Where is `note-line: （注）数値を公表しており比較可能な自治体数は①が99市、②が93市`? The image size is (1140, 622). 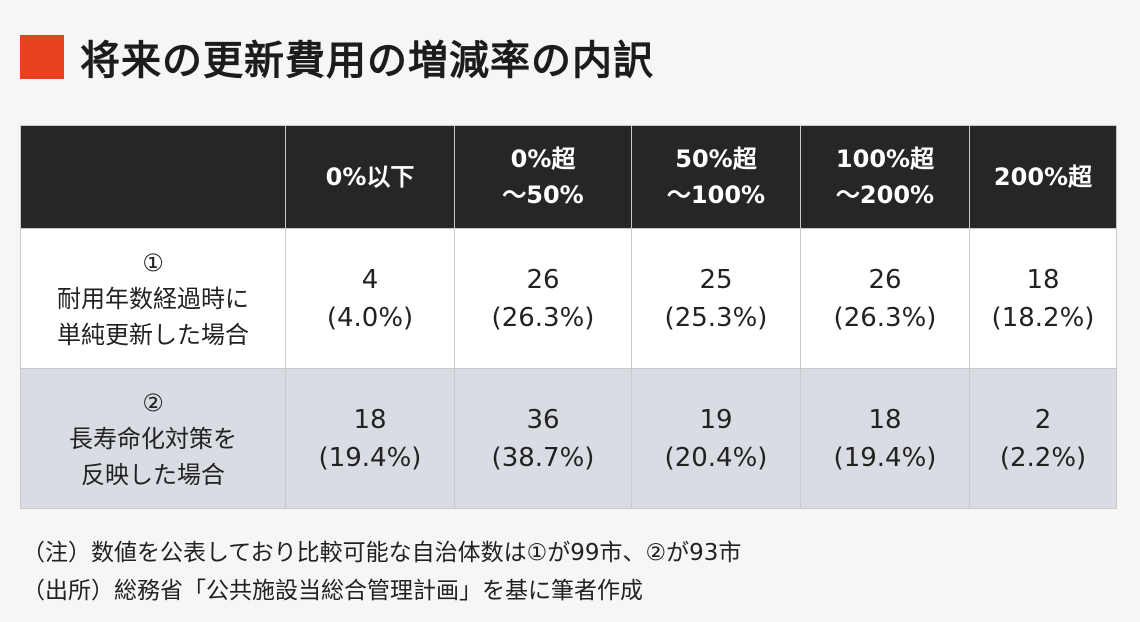 note-line: （注）数値を公表しており比較可能な自治体数は①が99市、②が93市 is located at coordinates (382, 553).